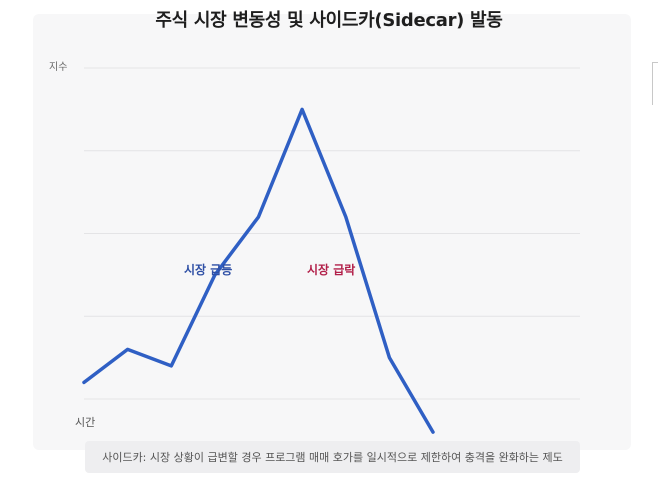 The height and width of the screenshot is (483, 658). Describe the element at coordinates (331, 270) in the screenshot. I see `annotation-plunge: 시장 급락` at that location.